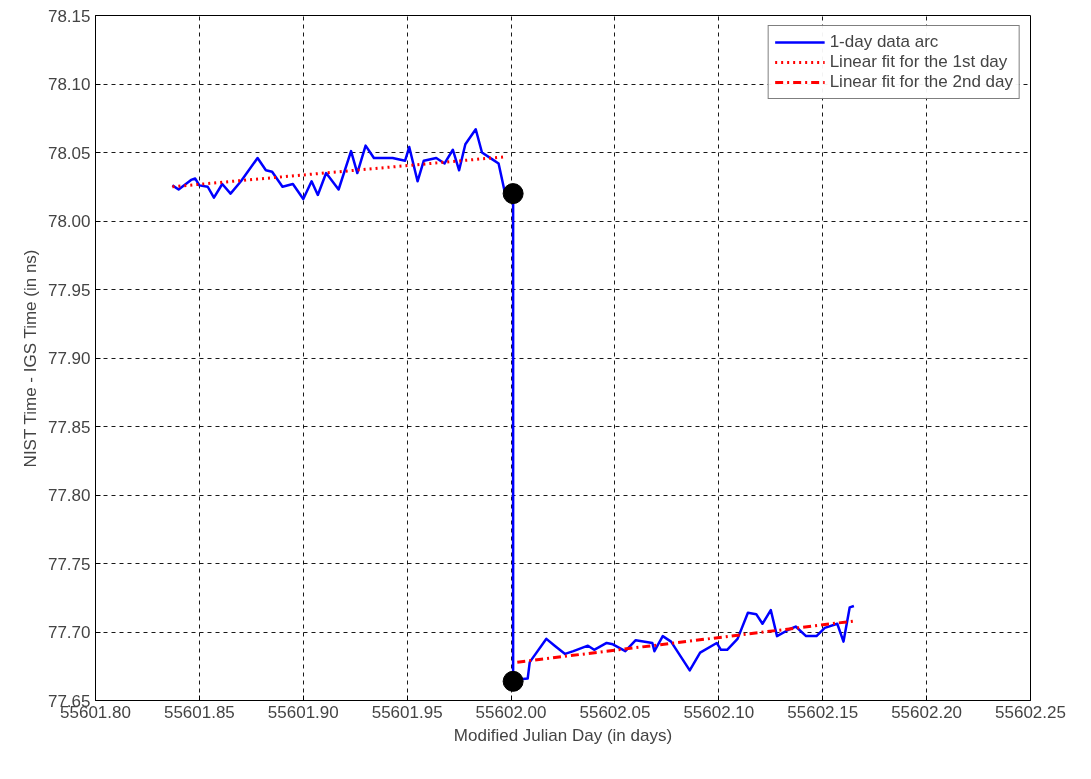 This screenshot has height=779, width=1091. What do you see at coordinates (69, 564) in the screenshot?
I see `y-tick-label: 77.75` at bounding box center [69, 564].